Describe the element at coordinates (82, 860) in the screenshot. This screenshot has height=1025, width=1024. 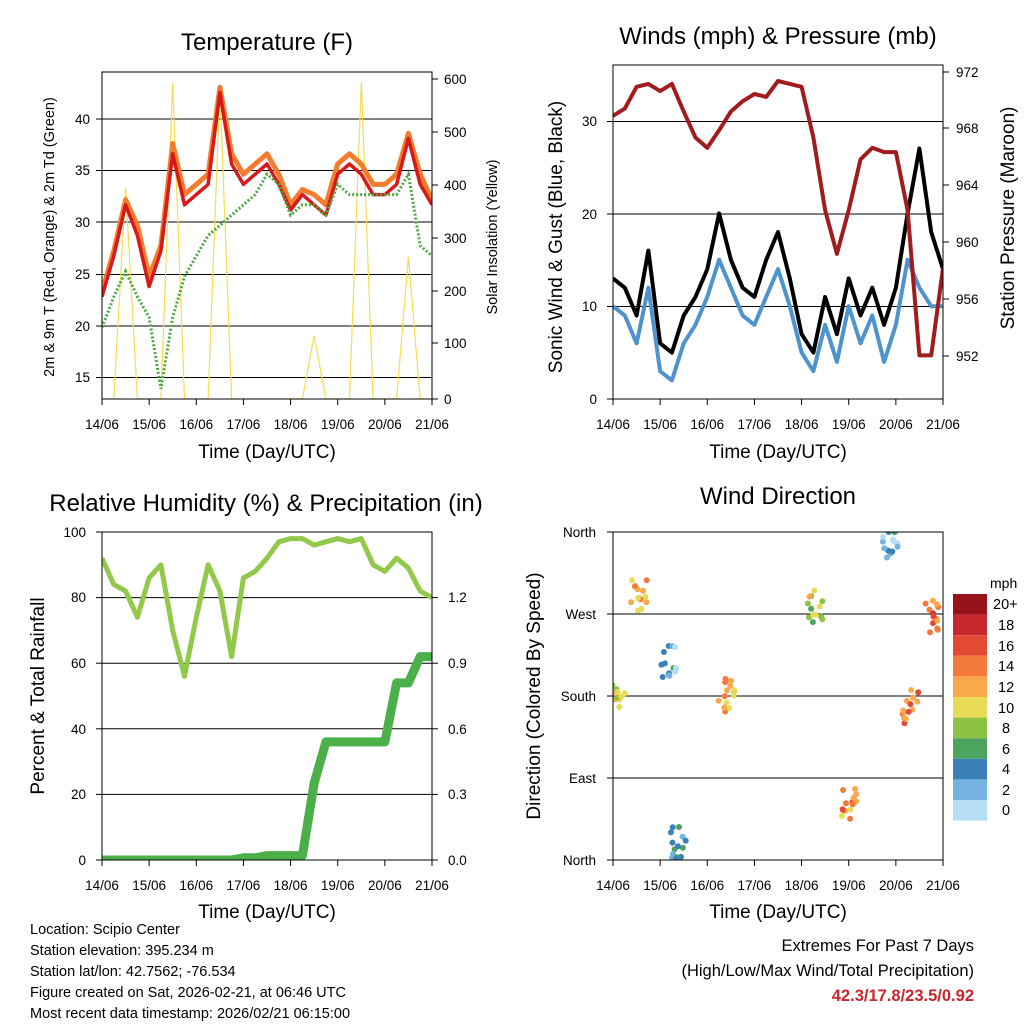
I see `rh-ytick: 0` at that location.